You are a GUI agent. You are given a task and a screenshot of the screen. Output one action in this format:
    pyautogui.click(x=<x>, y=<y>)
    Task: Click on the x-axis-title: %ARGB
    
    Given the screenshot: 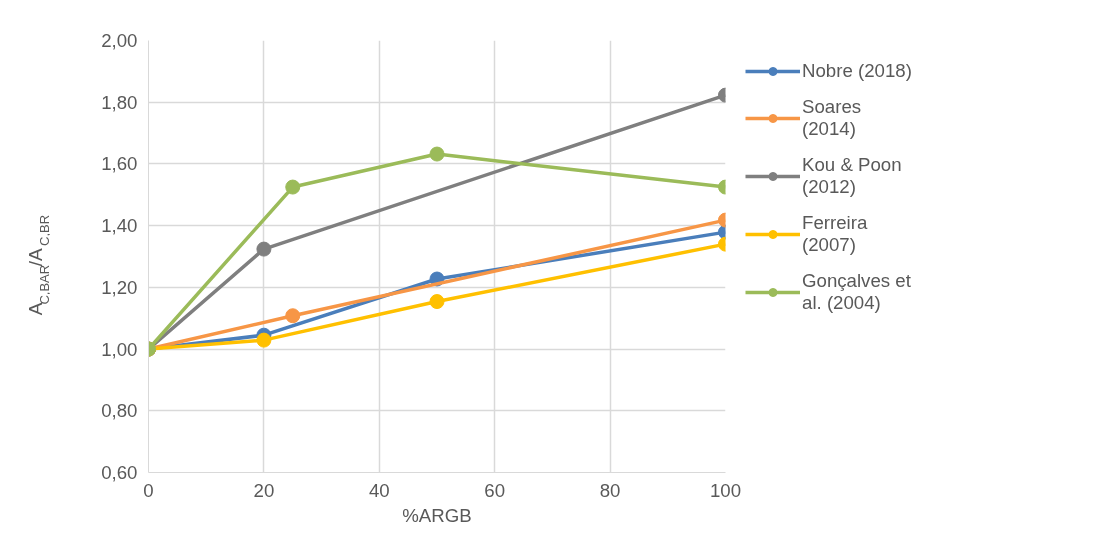 What is the action you would take?
    pyautogui.click(x=437, y=515)
    